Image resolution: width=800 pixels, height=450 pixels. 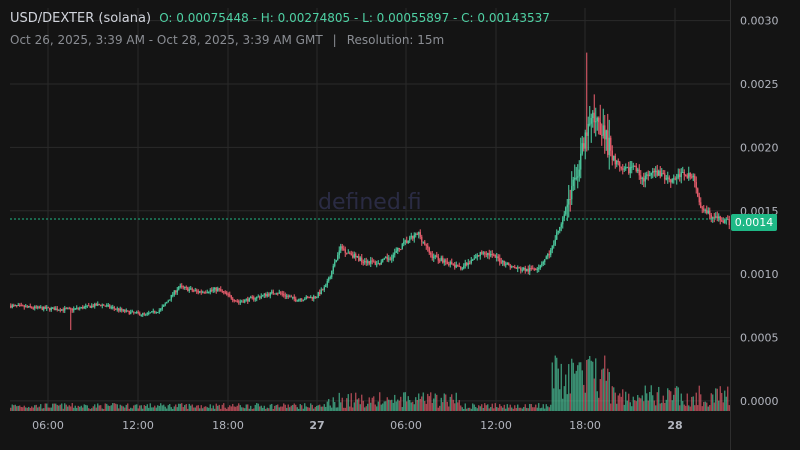 What do you see at coordinates (585, 425) in the screenshot?
I see `x-tick-label: 18:00` at bounding box center [585, 425].